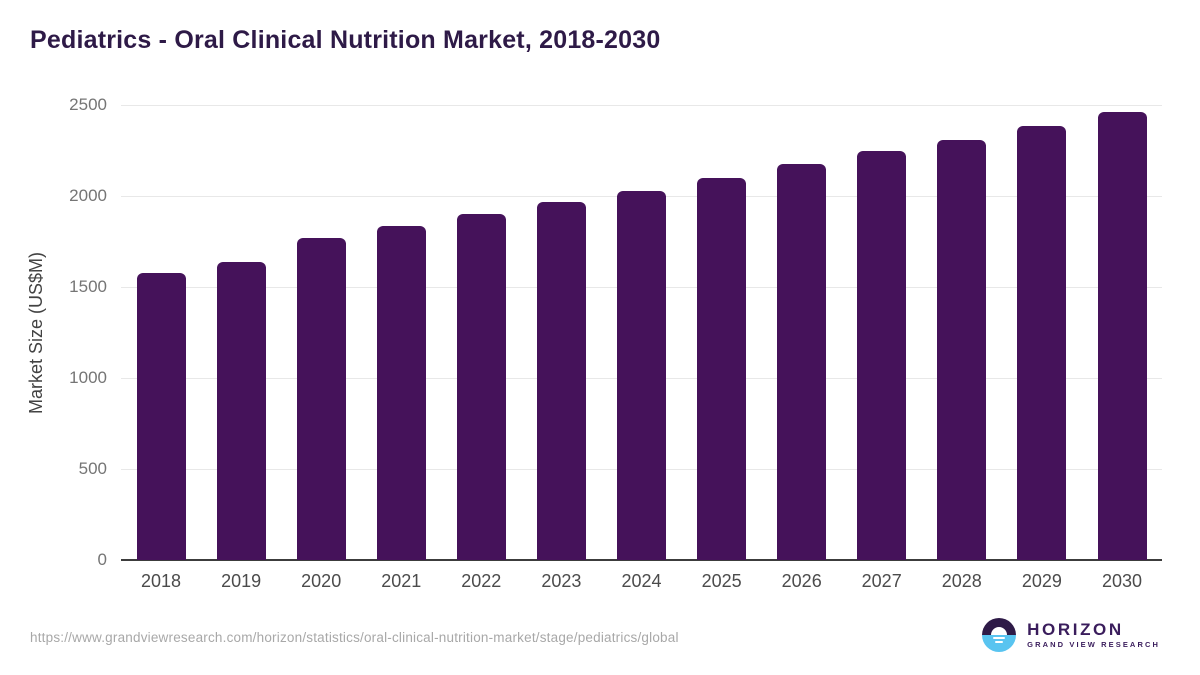 The height and width of the screenshot is (675, 1200). Describe the element at coordinates (161, 581) in the screenshot. I see `xtick-label-2018: 2018` at that location.